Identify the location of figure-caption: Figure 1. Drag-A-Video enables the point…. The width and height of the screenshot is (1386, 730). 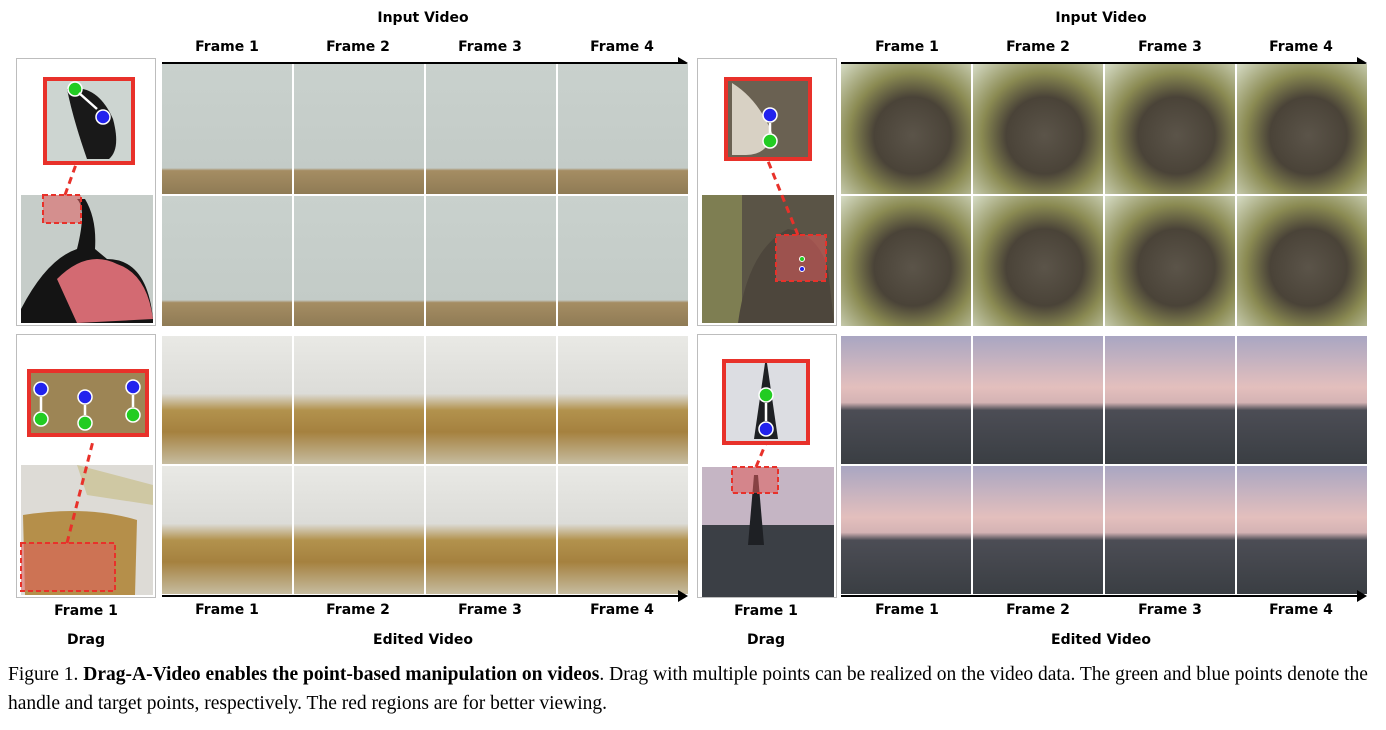
(696, 689).